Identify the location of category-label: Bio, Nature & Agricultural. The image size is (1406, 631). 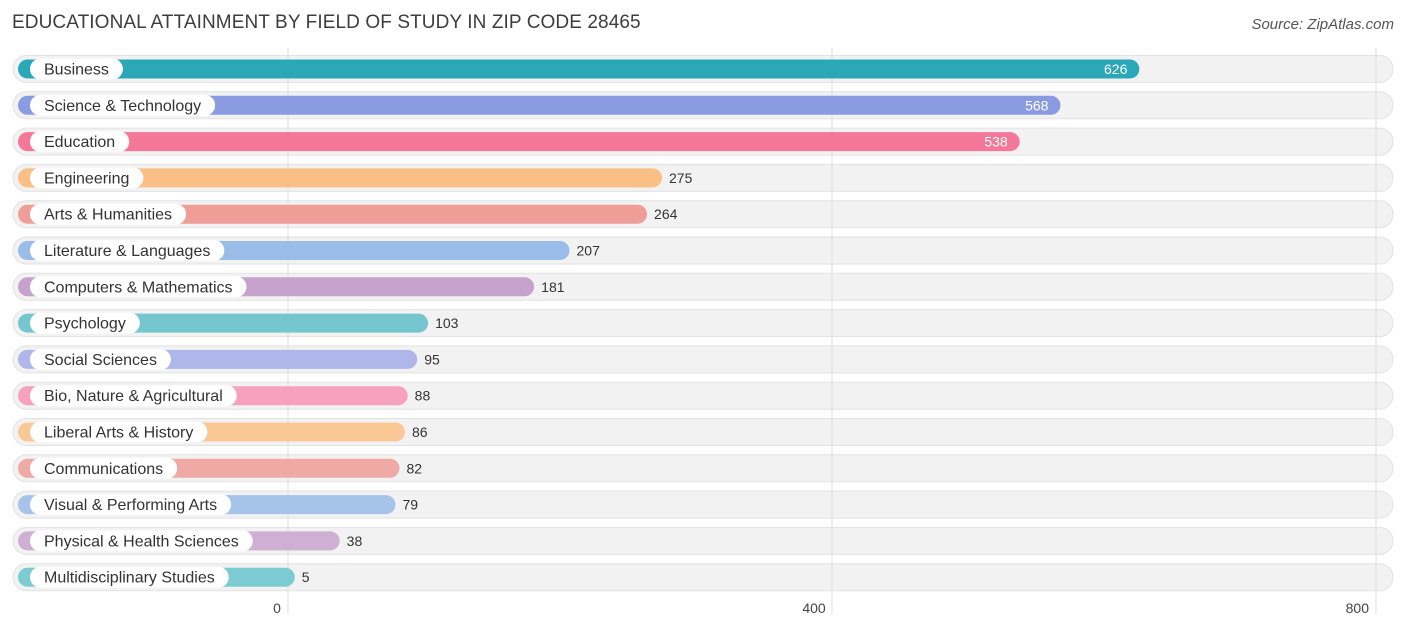
(133, 396).